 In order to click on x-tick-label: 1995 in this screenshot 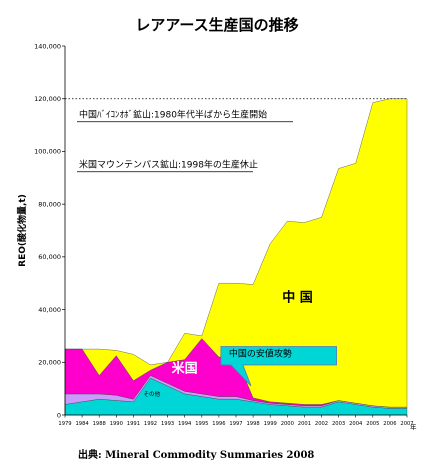, I will do `click(201, 424)`.